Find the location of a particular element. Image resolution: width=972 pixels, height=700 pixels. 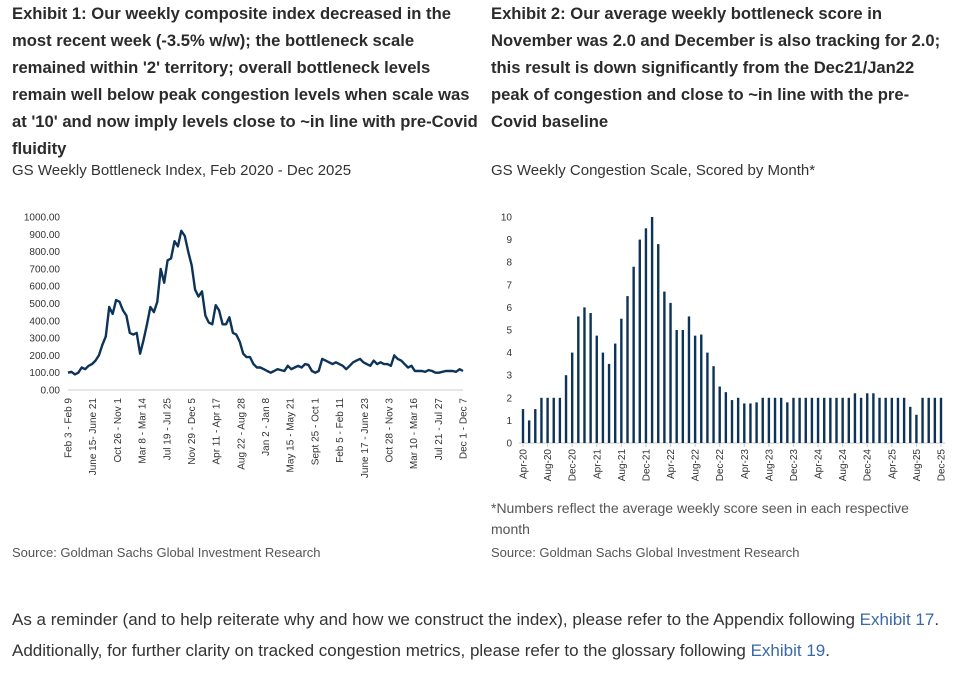

y-tick-label: 9 is located at coordinates (509, 240).